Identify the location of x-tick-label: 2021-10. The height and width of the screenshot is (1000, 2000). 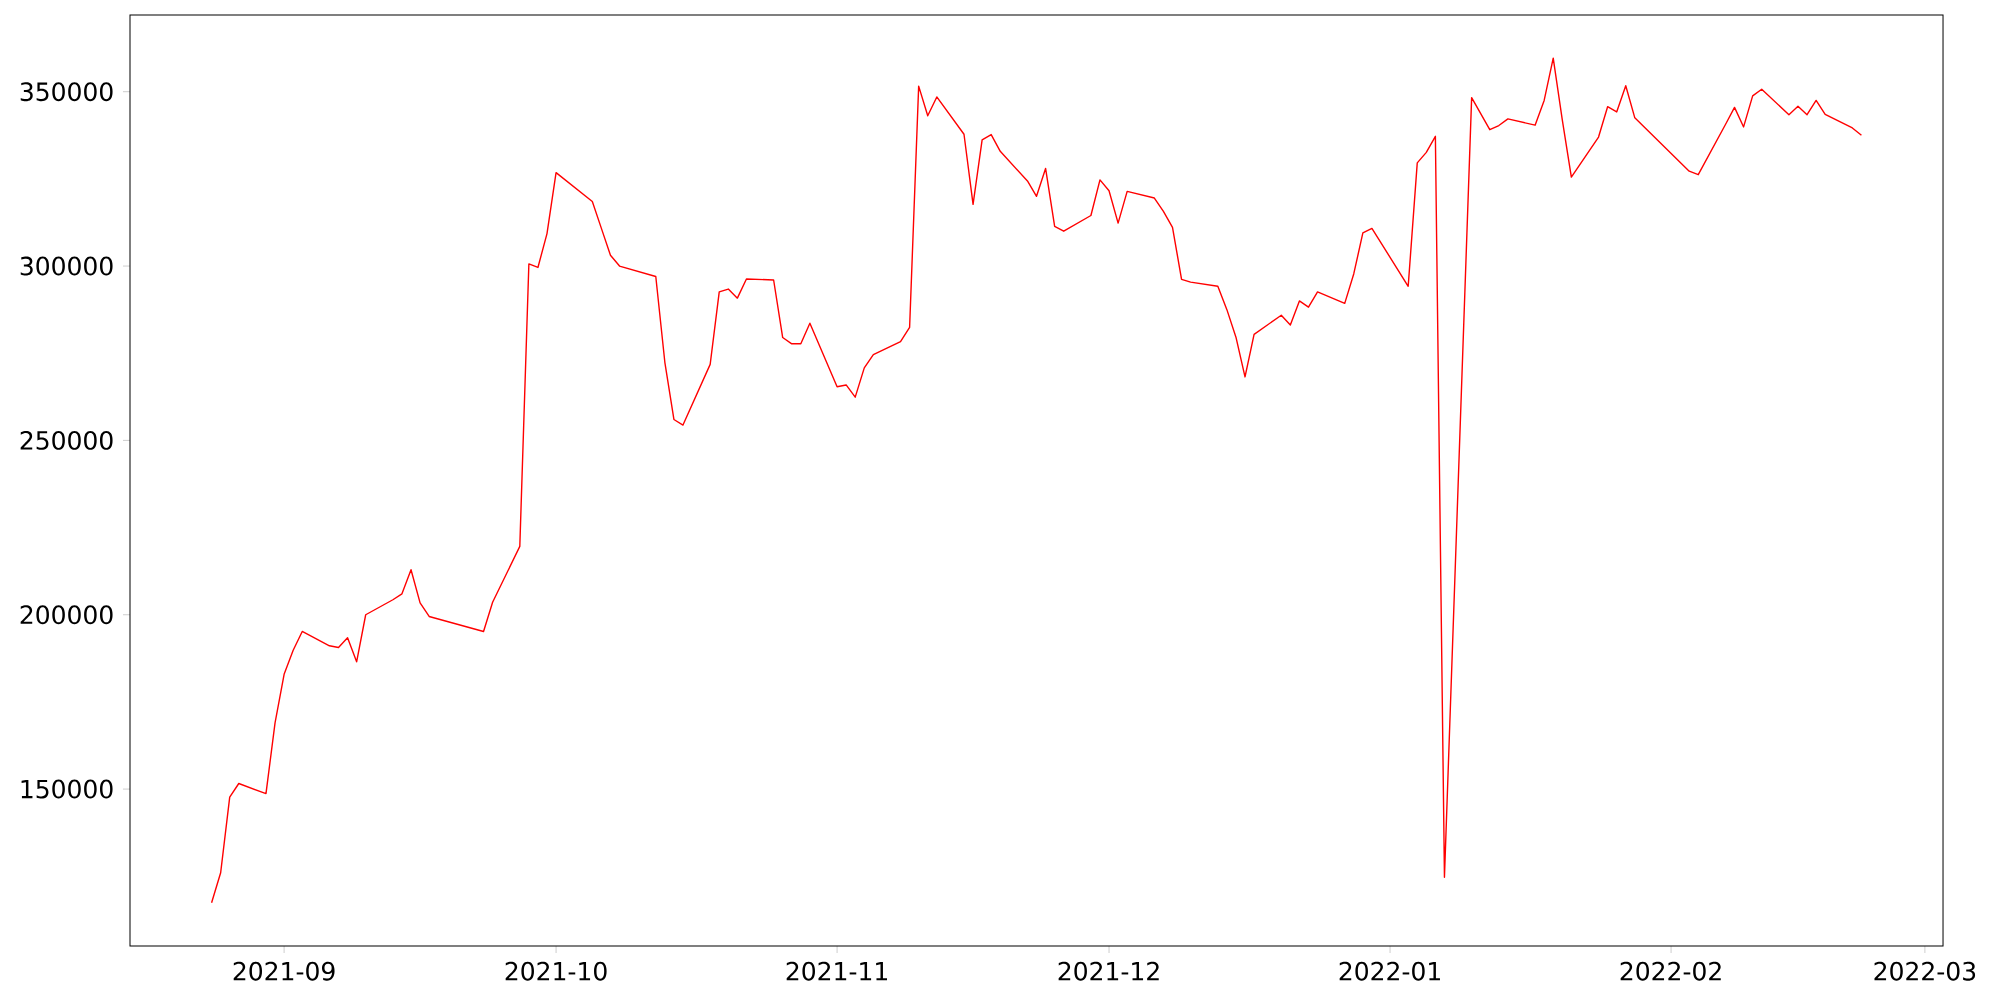
(556, 971).